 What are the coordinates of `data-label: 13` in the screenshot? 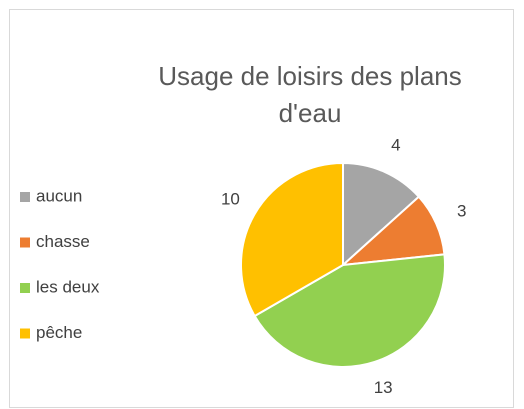 It's located at (383, 387).